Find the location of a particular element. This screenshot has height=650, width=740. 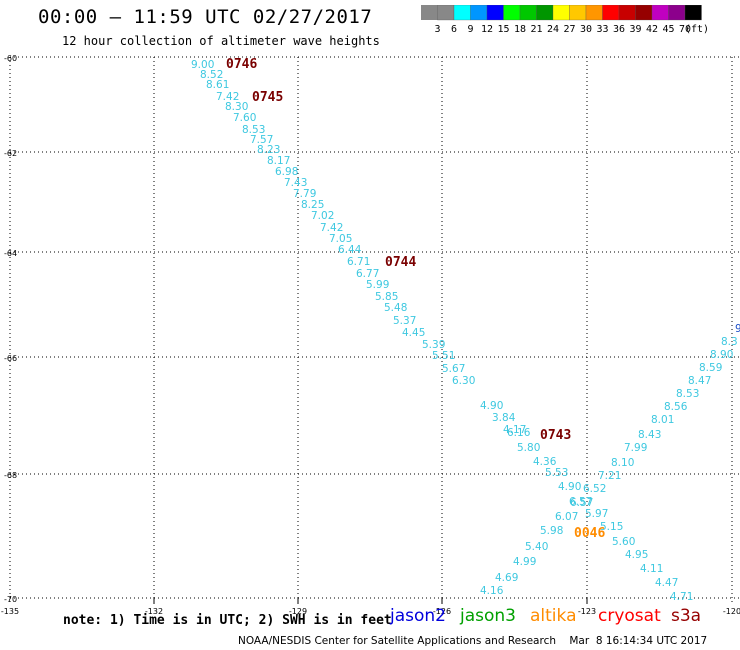

latitude-label: -66 is located at coordinates (10, 358).